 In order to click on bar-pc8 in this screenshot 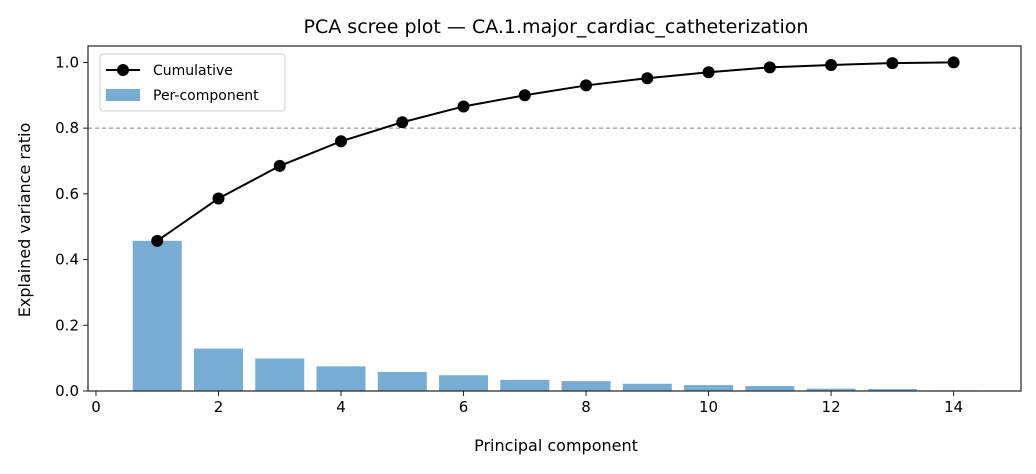, I will do `click(586, 386)`.